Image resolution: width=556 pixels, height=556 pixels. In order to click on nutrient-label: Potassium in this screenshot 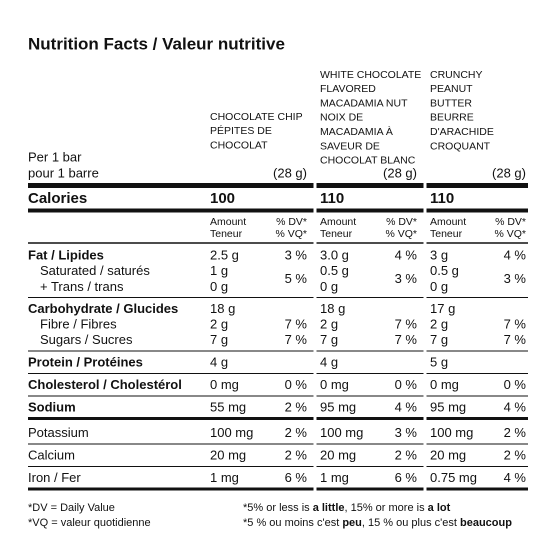, I will do `click(58, 432)`.